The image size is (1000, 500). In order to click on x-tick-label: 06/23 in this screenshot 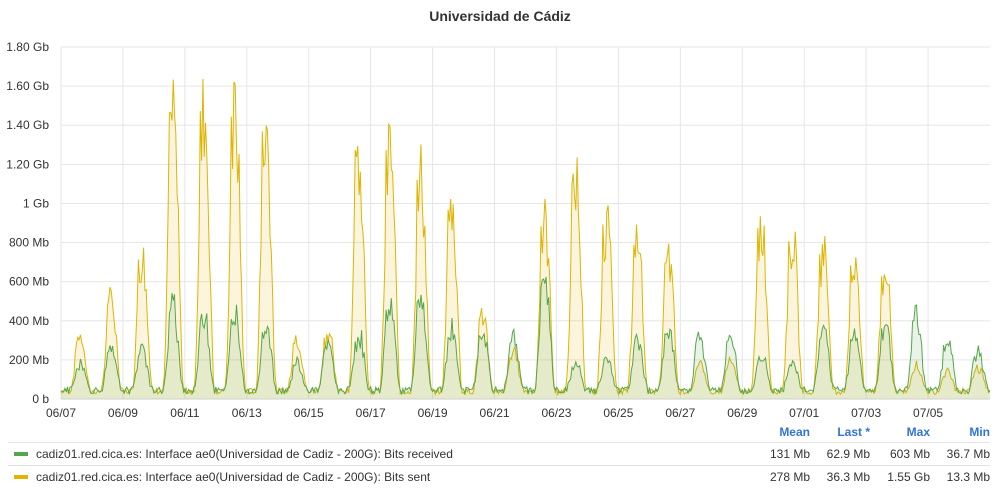, I will do `click(556, 413)`.